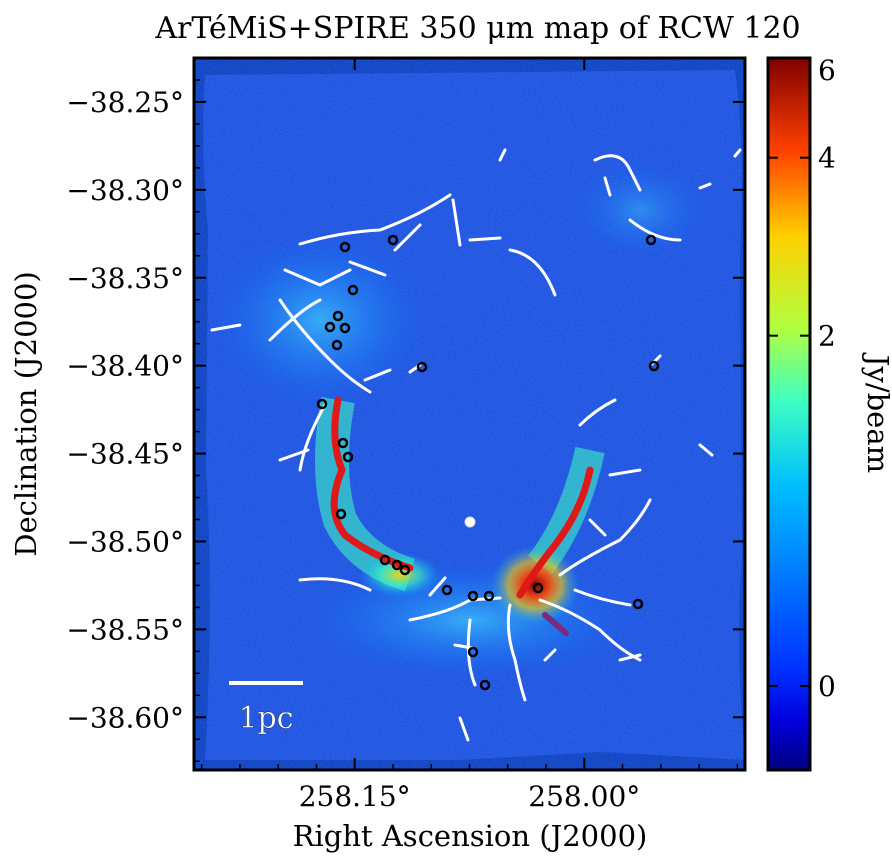  Describe the element at coordinates (555, 624) in the screenshot. I see `purple-filament` at that location.